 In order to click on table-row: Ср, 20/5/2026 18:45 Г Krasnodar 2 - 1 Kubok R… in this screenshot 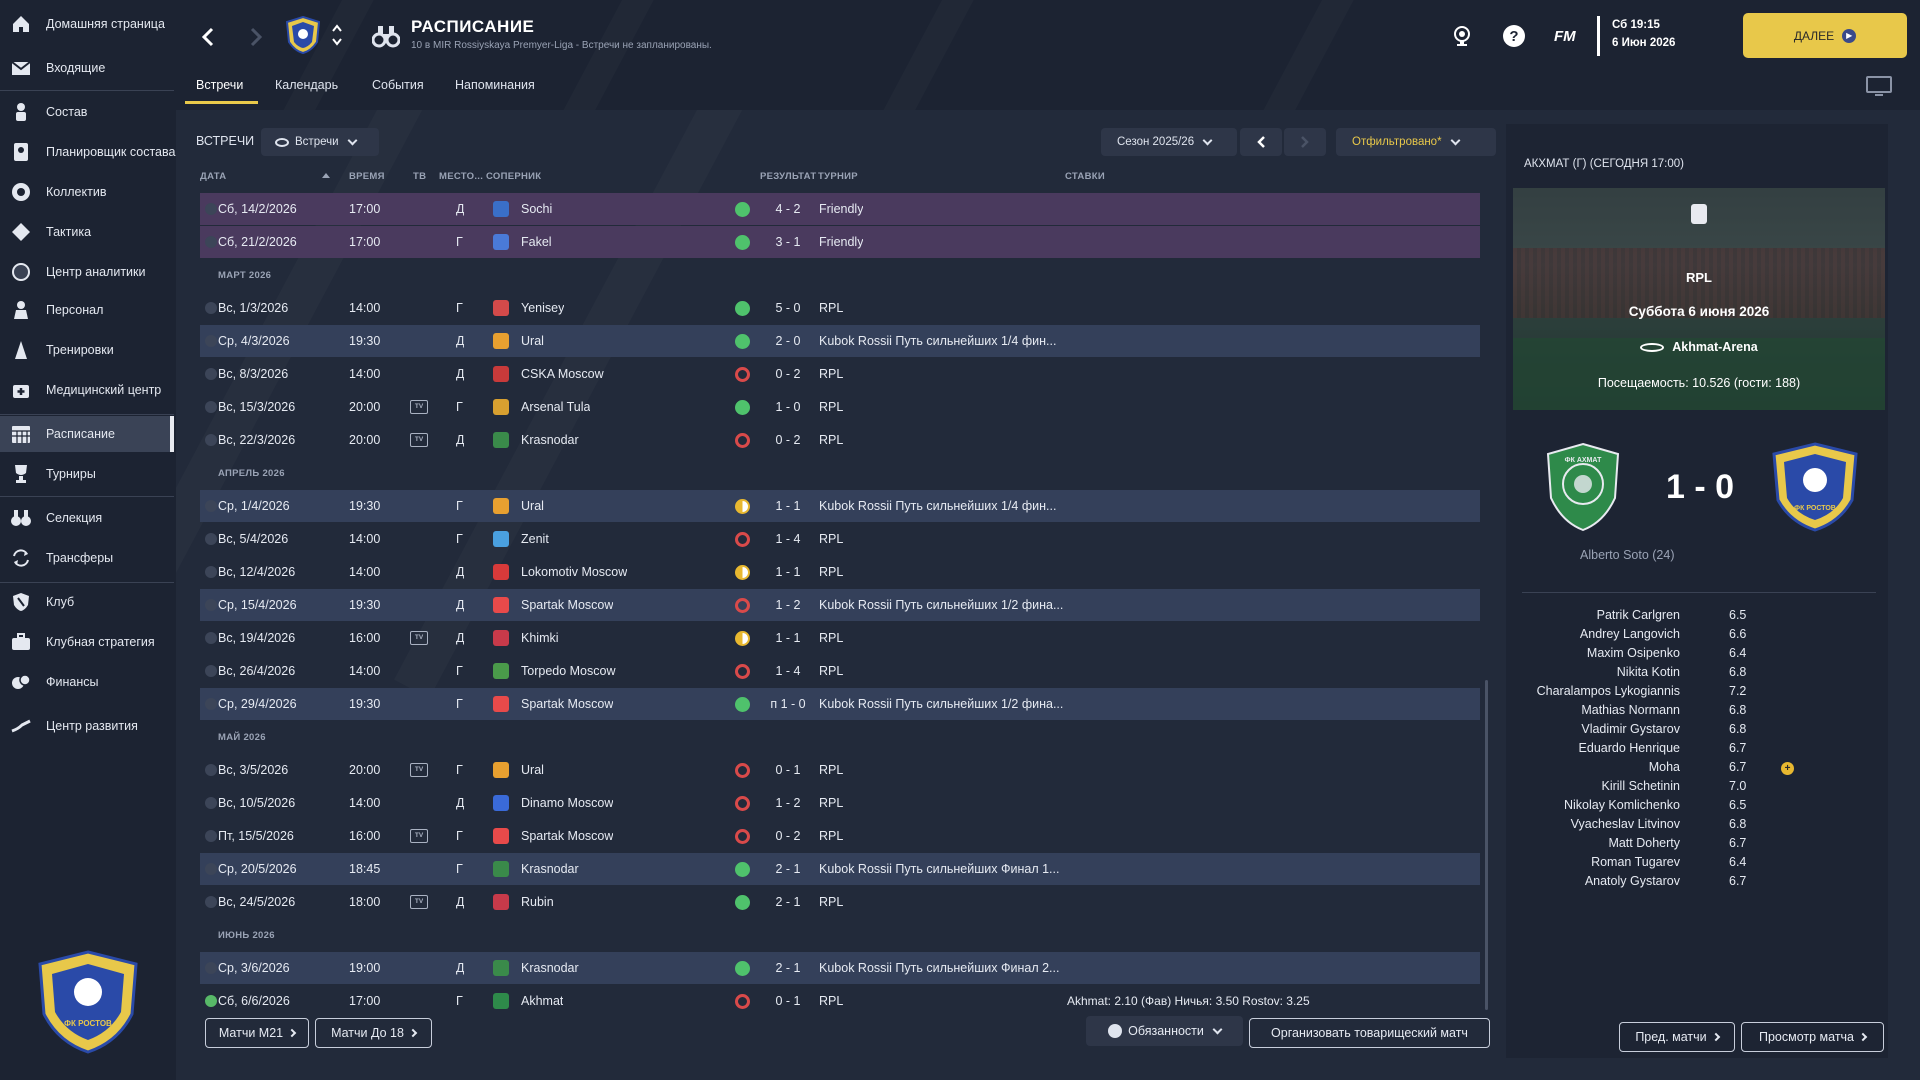, I will do `click(840, 869)`.